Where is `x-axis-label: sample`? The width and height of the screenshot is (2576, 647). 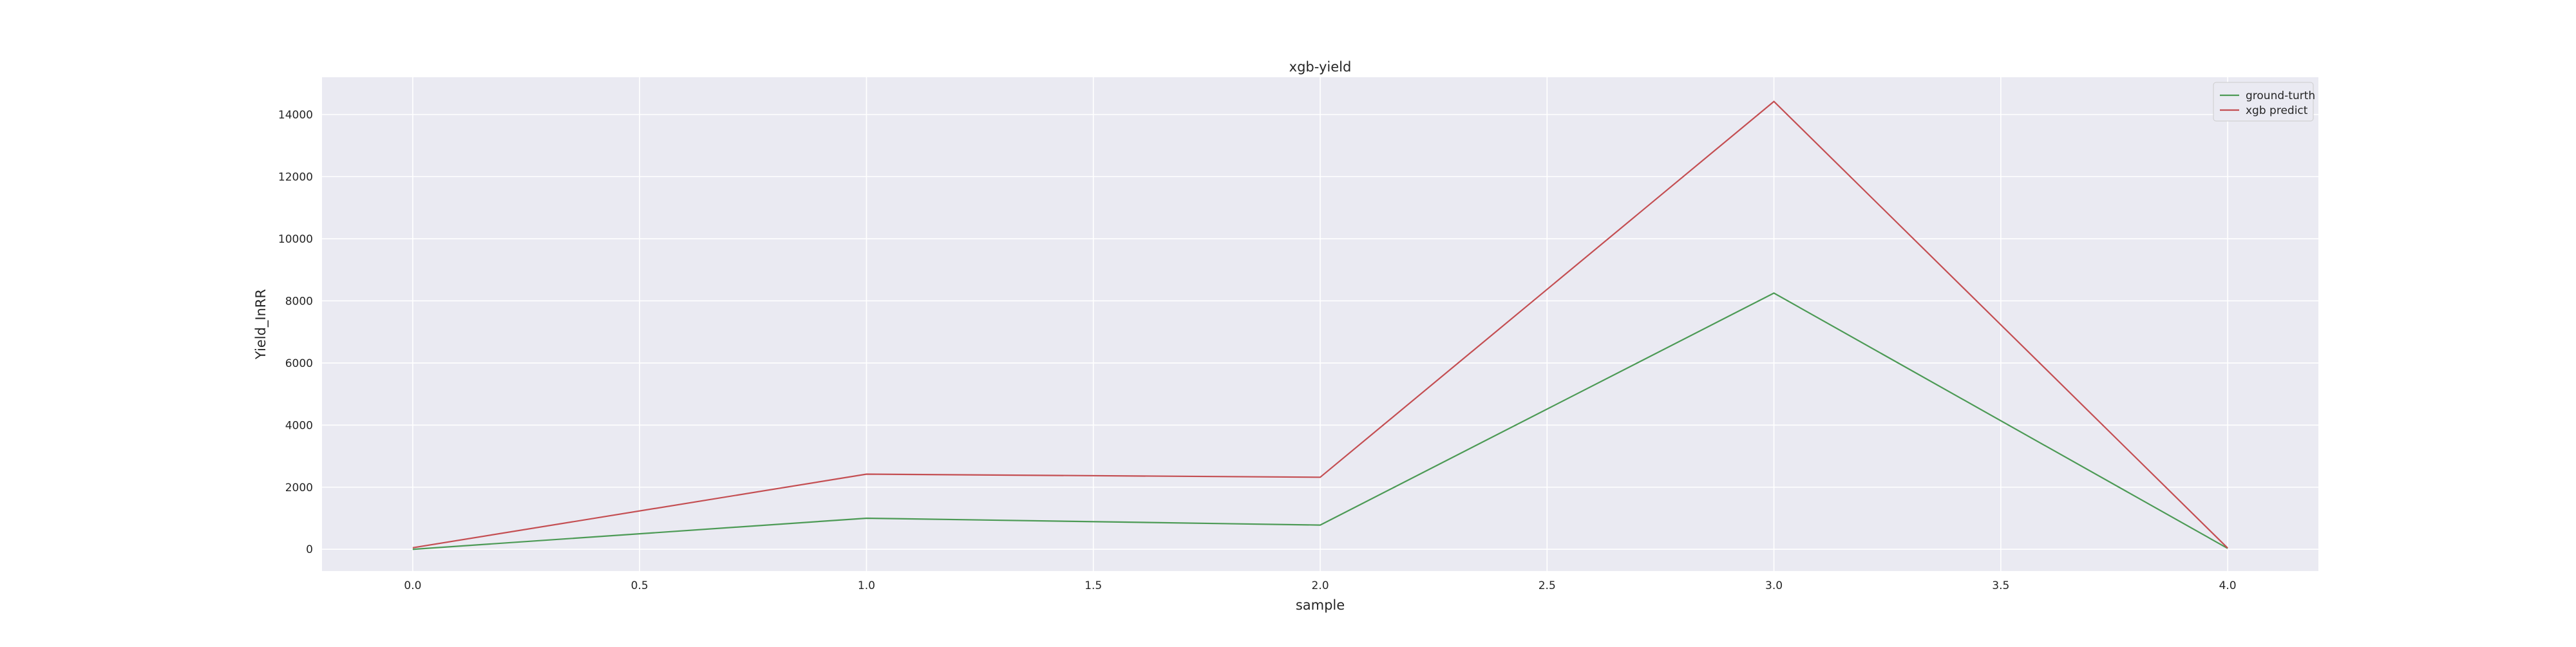
x-axis-label: sample is located at coordinates (1320, 605).